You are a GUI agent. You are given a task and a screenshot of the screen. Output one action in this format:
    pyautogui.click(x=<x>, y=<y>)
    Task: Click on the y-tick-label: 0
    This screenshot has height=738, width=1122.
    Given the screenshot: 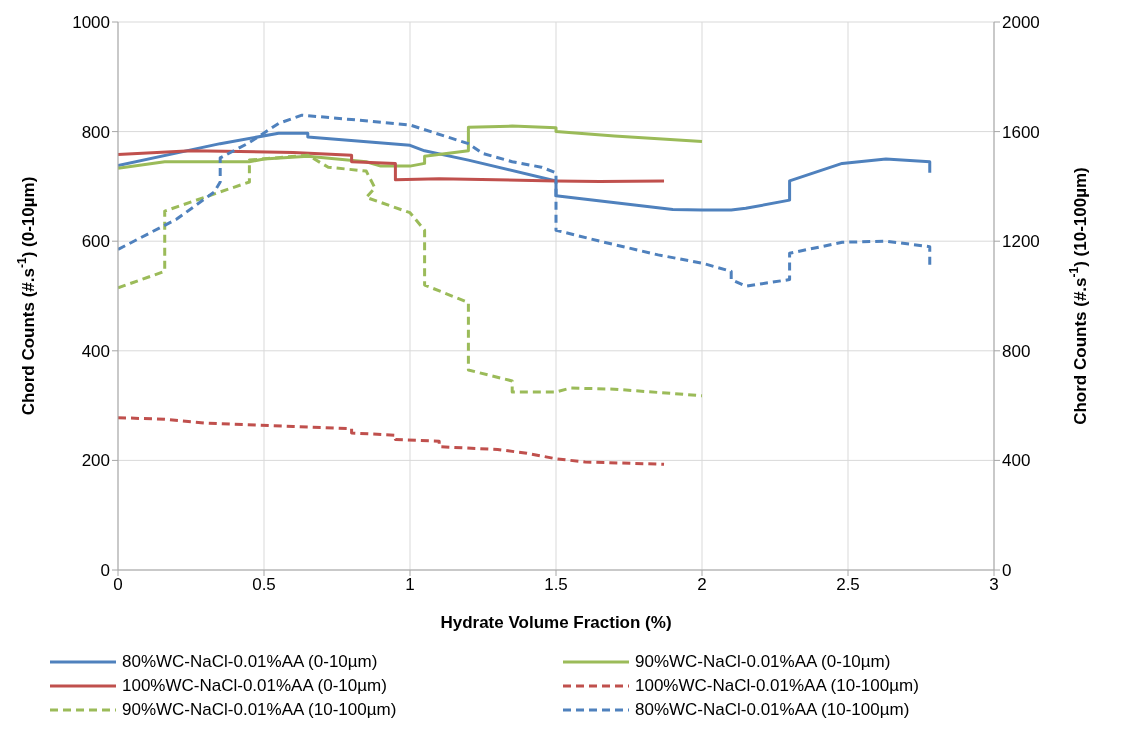 What is the action you would take?
    pyautogui.click(x=105, y=571)
    